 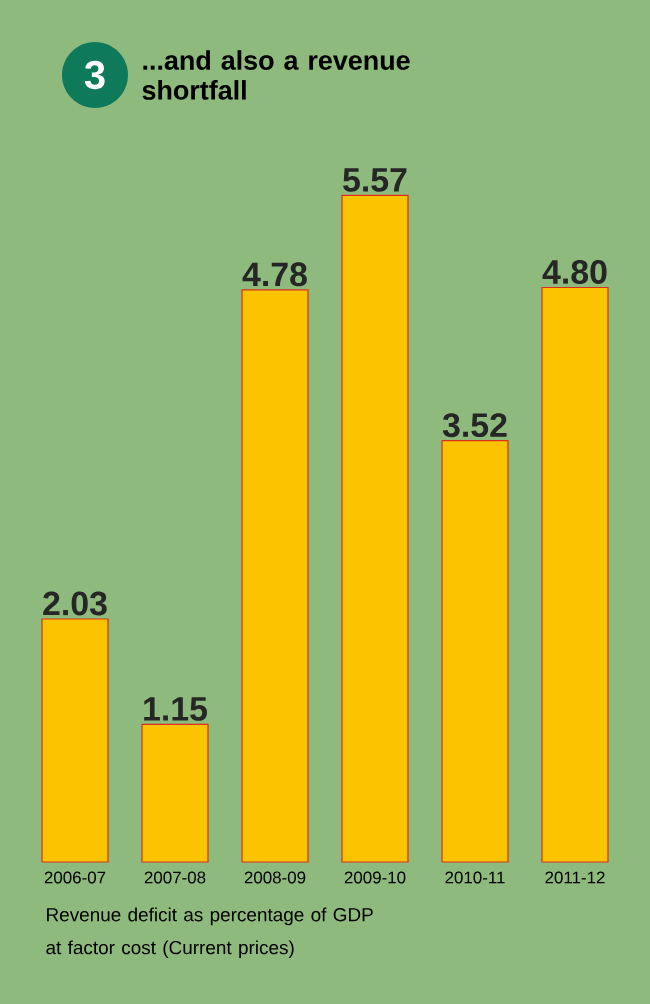 I want to click on data-label: 2.03, so click(x=75, y=603).